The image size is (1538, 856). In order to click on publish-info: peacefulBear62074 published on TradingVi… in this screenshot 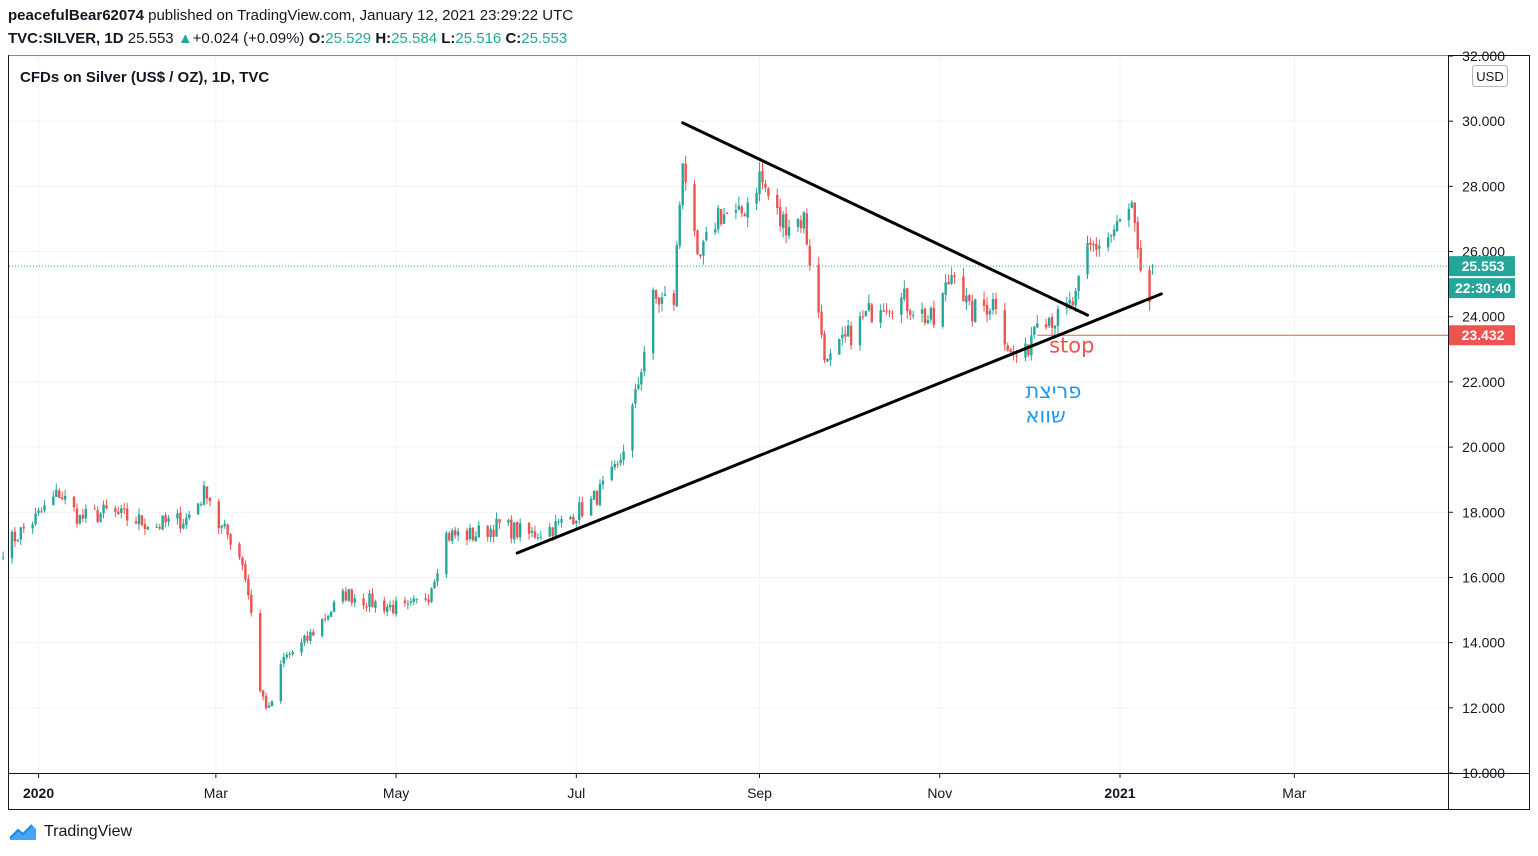, I will do `click(290, 15)`.